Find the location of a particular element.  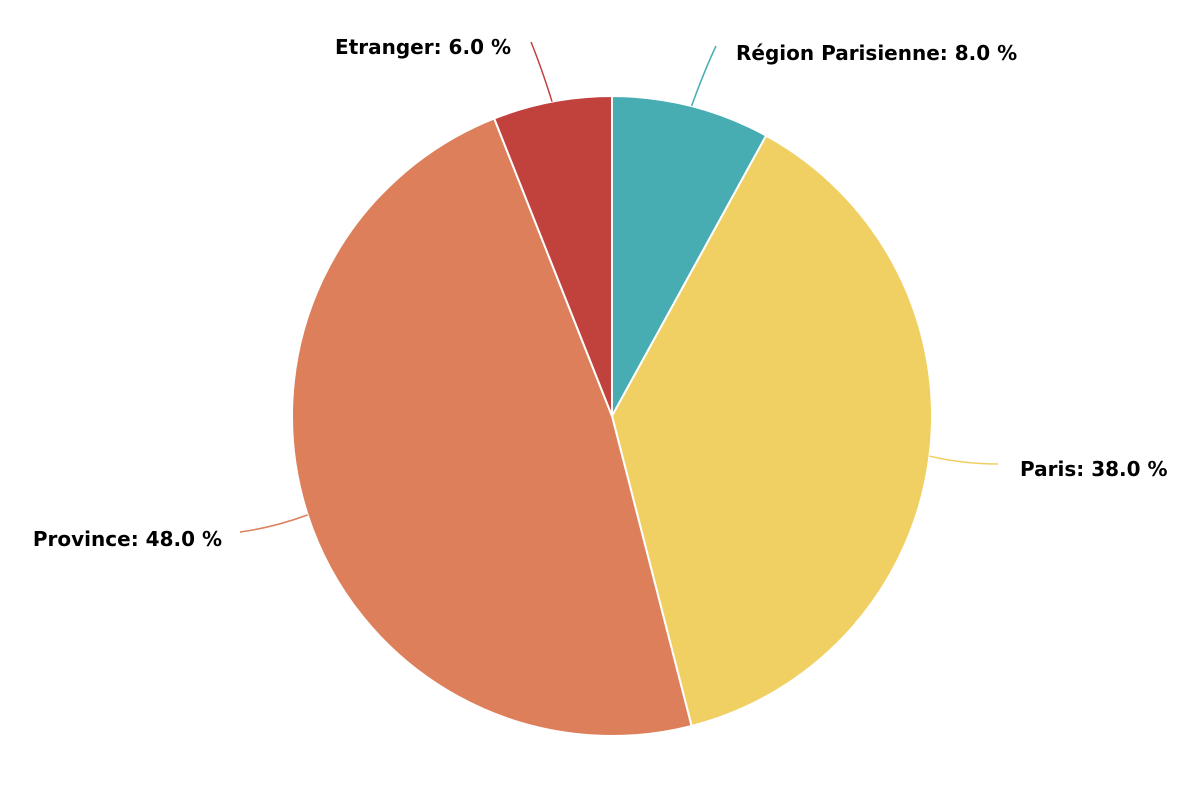

connector-paris is located at coordinates (964, 460).